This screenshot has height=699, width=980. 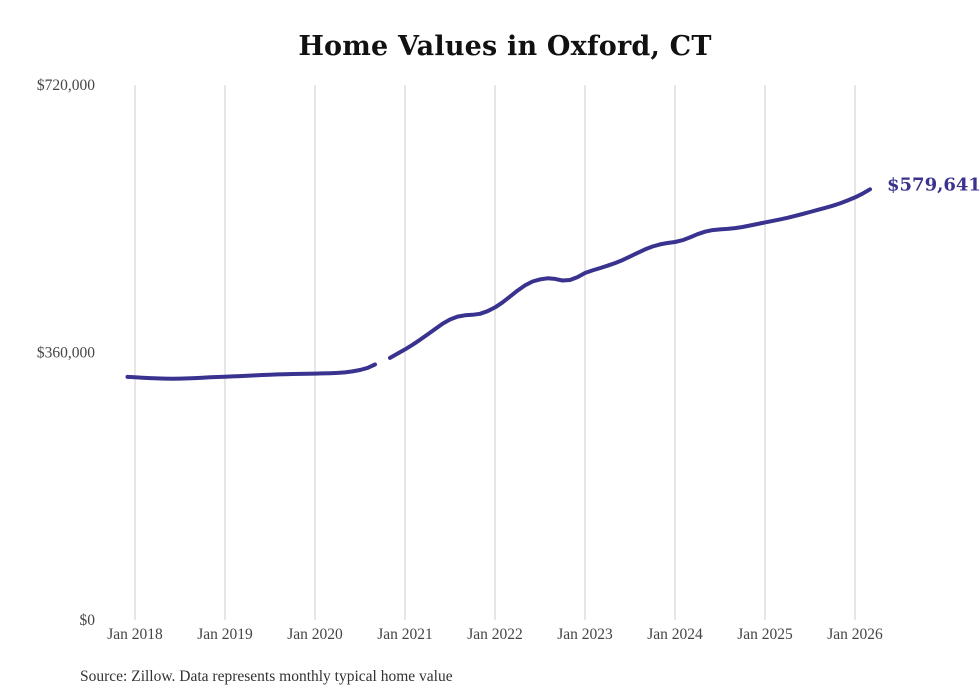 I want to click on x-tick-label: Jan 2021, so click(x=405, y=634).